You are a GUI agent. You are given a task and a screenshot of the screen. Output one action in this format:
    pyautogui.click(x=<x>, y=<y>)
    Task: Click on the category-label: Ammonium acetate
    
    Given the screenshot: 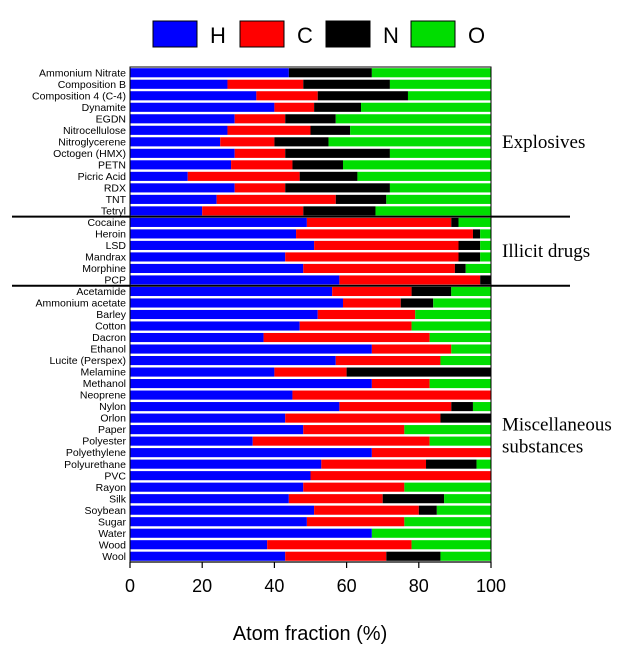 What is the action you would take?
    pyautogui.click(x=81, y=304)
    